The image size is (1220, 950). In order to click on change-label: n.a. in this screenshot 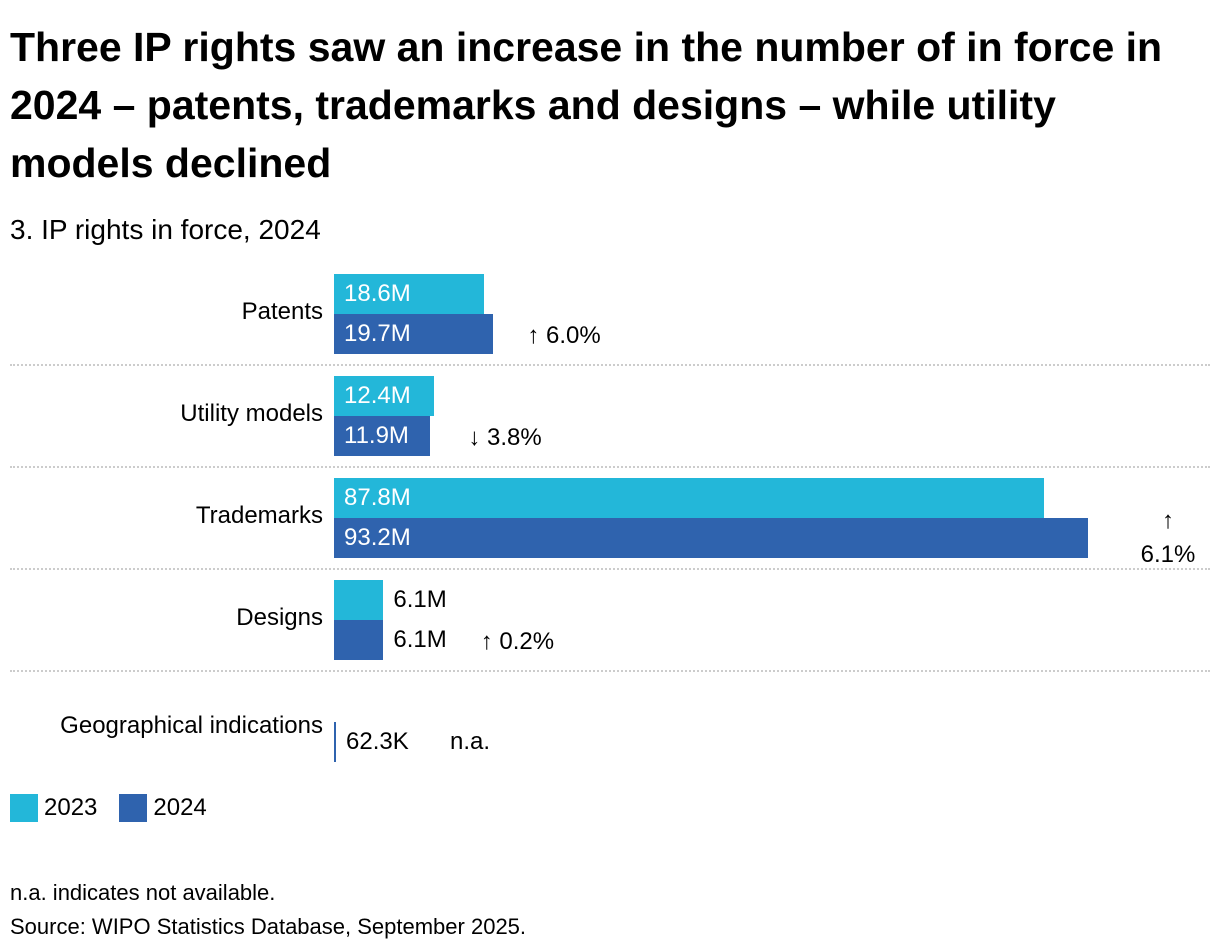, I will do `click(470, 741)`.